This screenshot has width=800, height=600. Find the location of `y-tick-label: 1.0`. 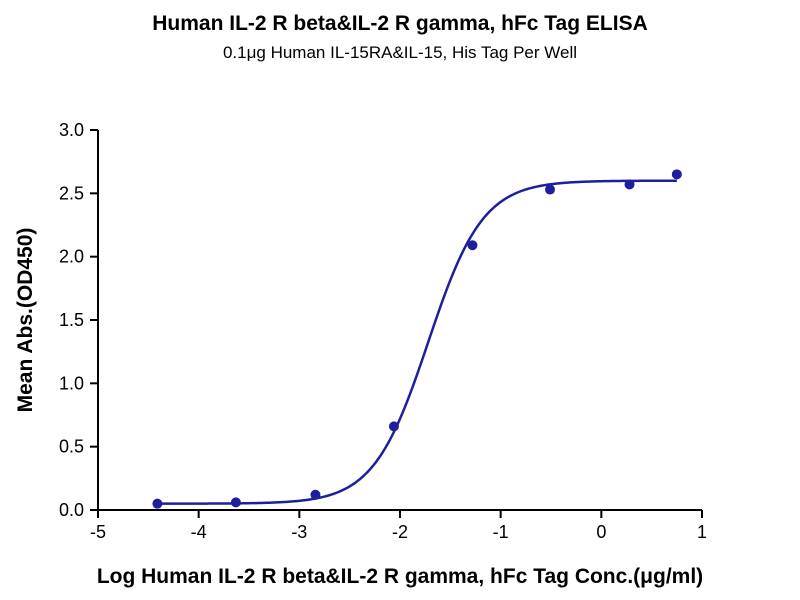

y-tick-label: 1.0 is located at coordinates (71, 383).